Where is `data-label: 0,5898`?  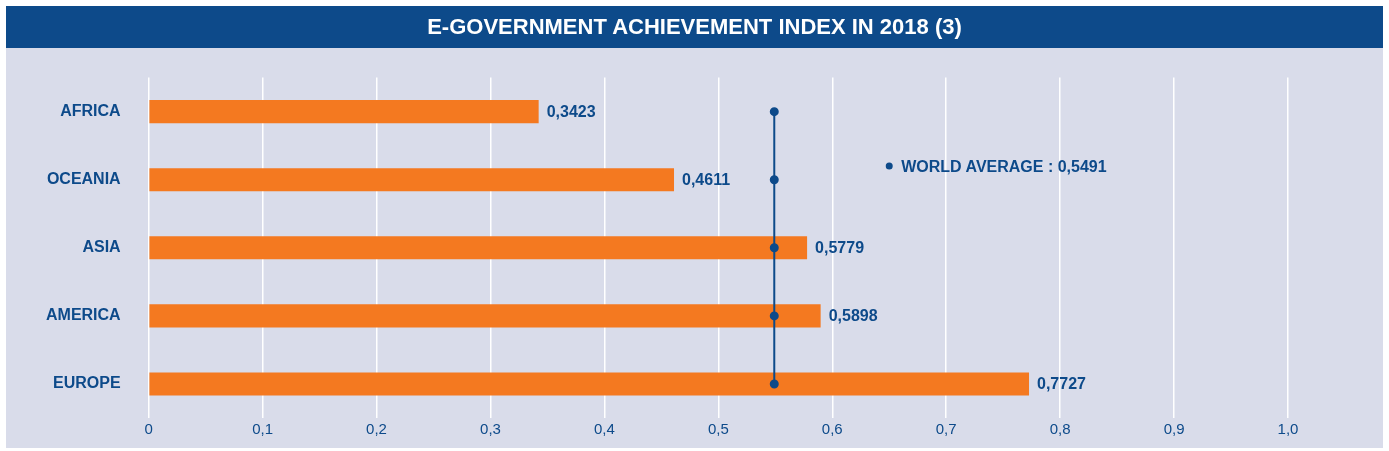 data-label: 0,5898 is located at coordinates (853, 316).